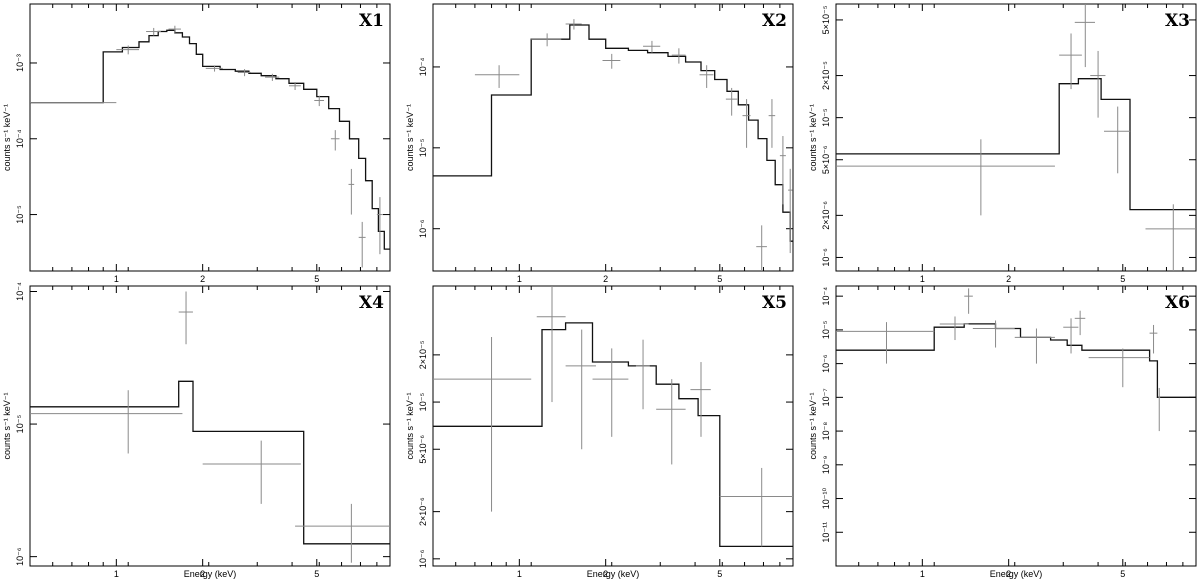 This screenshot has width=1200, height=580. Describe the element at coordinates (774, 21) in the screenshot. I see `panel-title: X2` at that location.